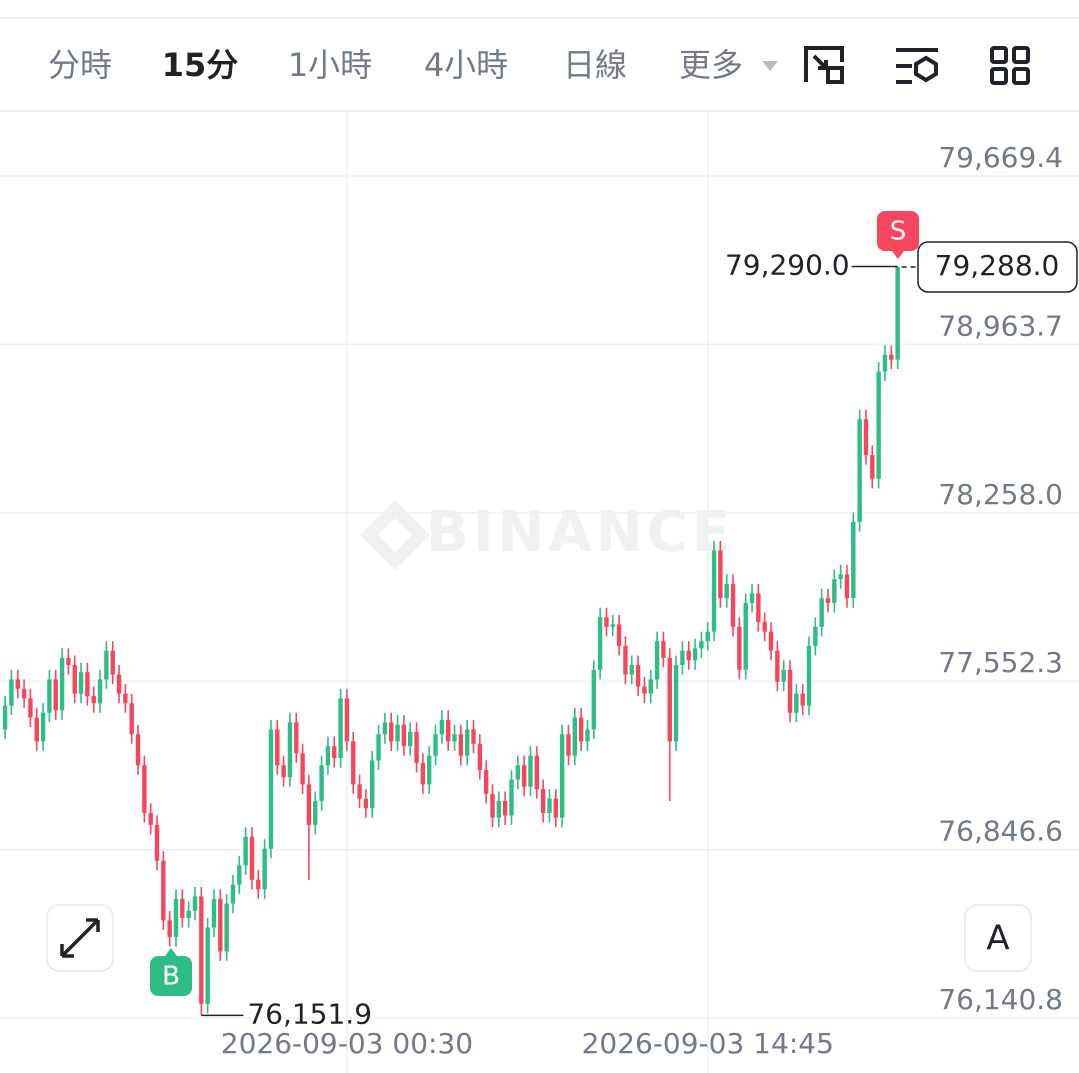  I want to click on font-button-label: A, so click(997, 939).